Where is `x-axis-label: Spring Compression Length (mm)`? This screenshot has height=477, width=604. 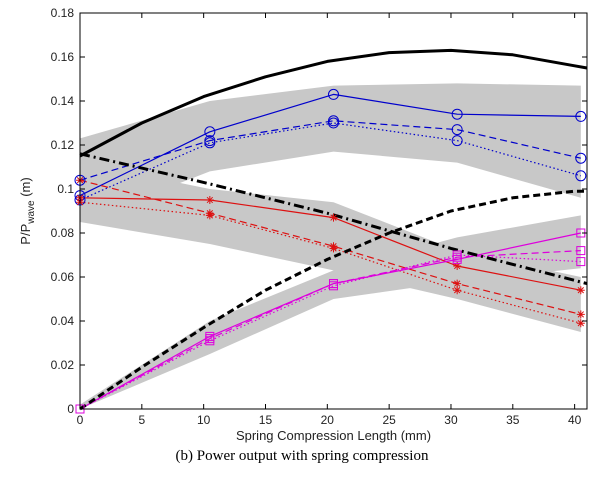 x-axis-label: Spring Compression Length (mm) is located at coordinates (333, 435).